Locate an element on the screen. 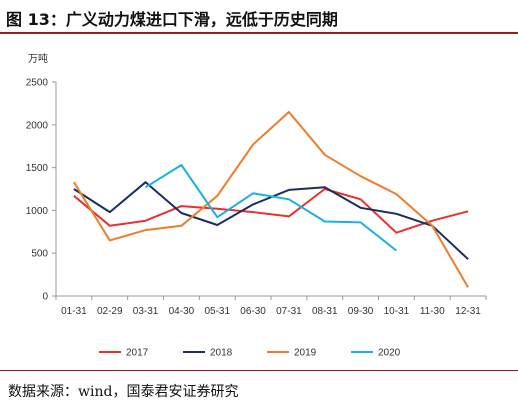  source-note: 数据来源：wind，国泰君安证券研究 is located at coordinates (123, 392).